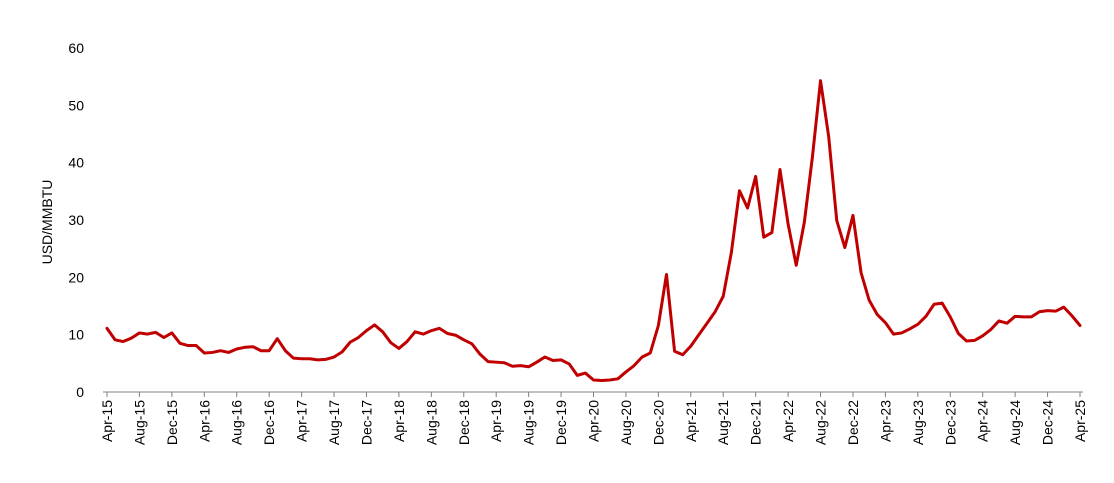 This screenshot has height=483, width=1114. Describe the element at coordinates (594, 421) in the screenshot. I see `x-tick-label: Apr-20` at that location.